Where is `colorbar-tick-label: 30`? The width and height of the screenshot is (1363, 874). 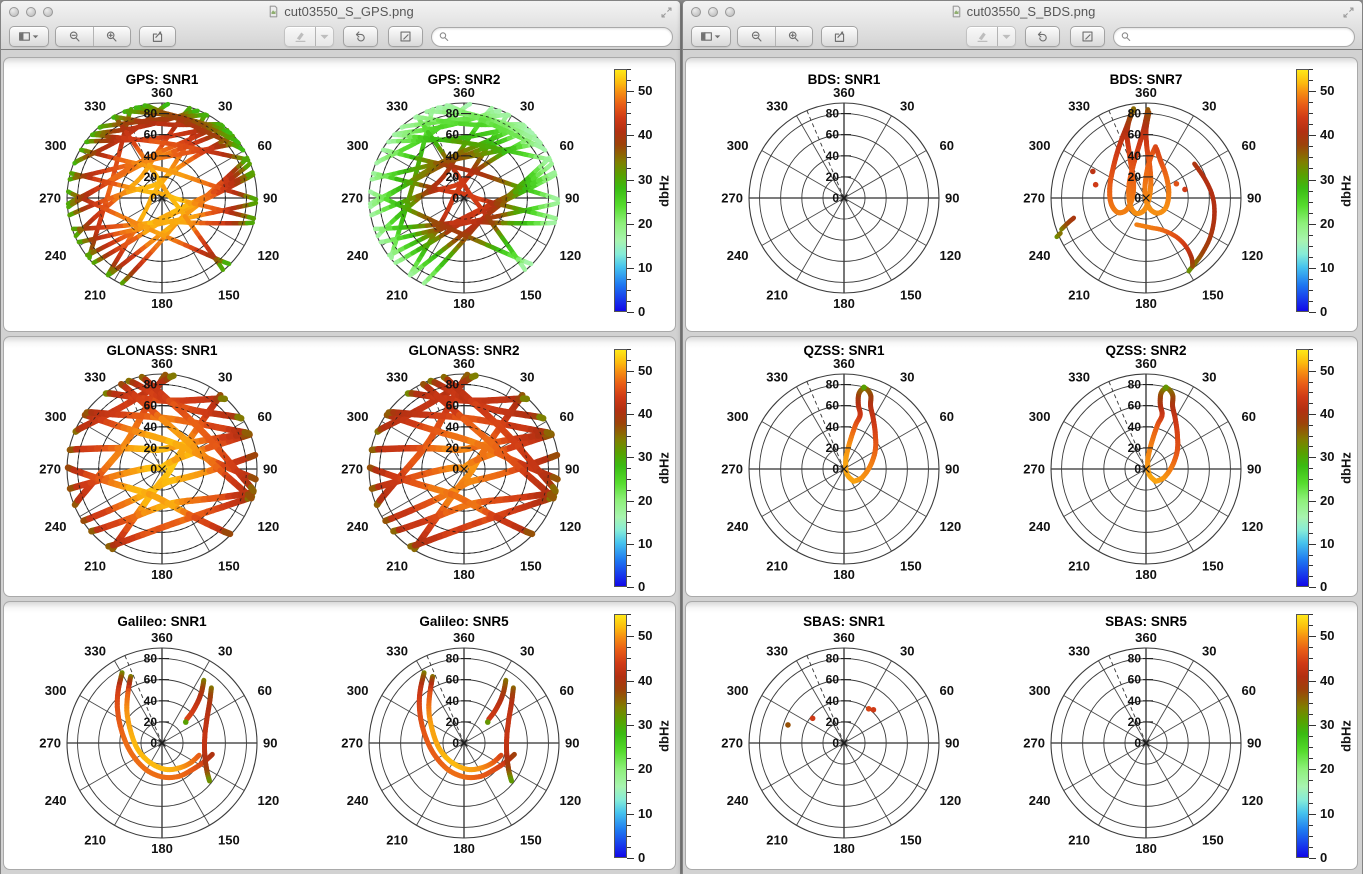
colorbar-tick-label: 30 is located at coordinates (1327, 179).